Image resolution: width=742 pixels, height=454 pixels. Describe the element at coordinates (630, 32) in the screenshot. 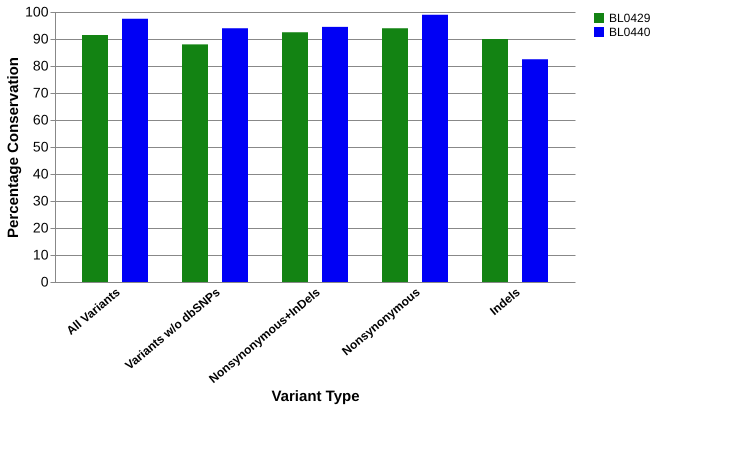

I see `legend-label: BL0440` at that location.